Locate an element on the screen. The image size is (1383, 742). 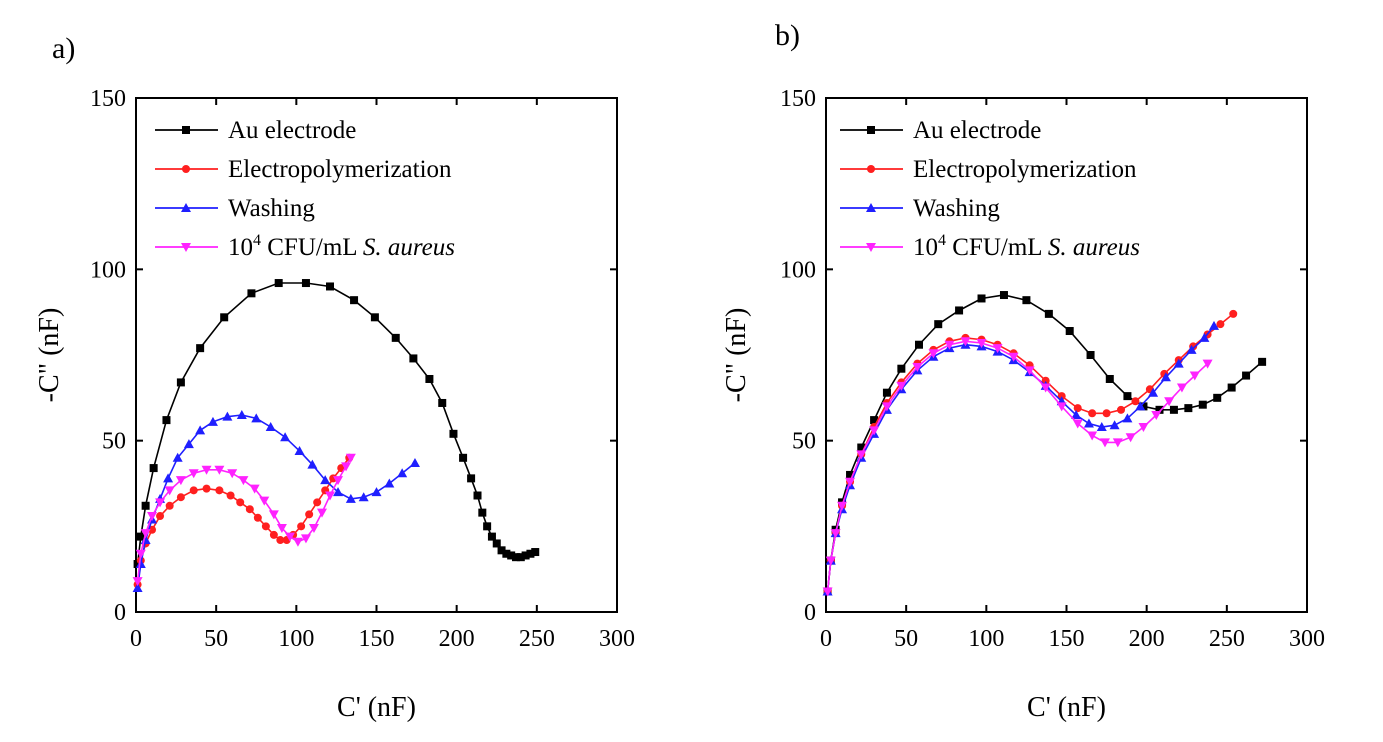
x-tick-label: 100 is located at coordinates (296, 639).